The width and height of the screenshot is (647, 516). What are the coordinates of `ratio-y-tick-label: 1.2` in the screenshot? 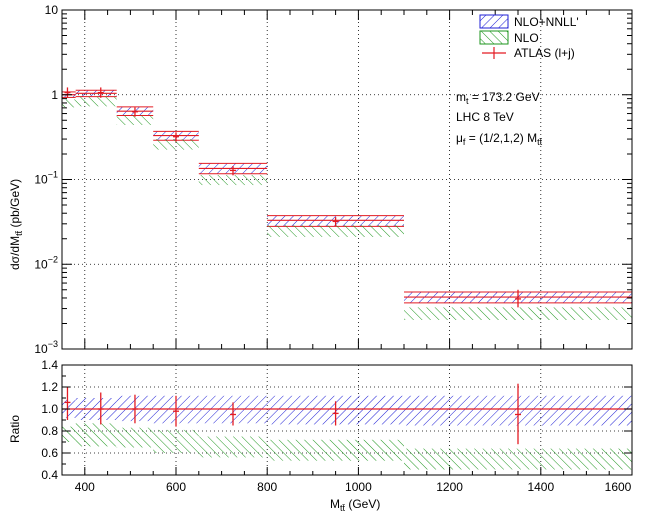 It's located at (49, 387).